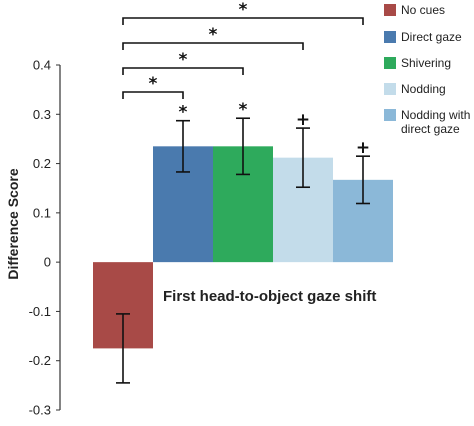 The height and width of the screenshot is (426, 474). Describe the element at coordinates (40, 311) in the screenshot. I see `y-tick-label: -0.1` at that location.